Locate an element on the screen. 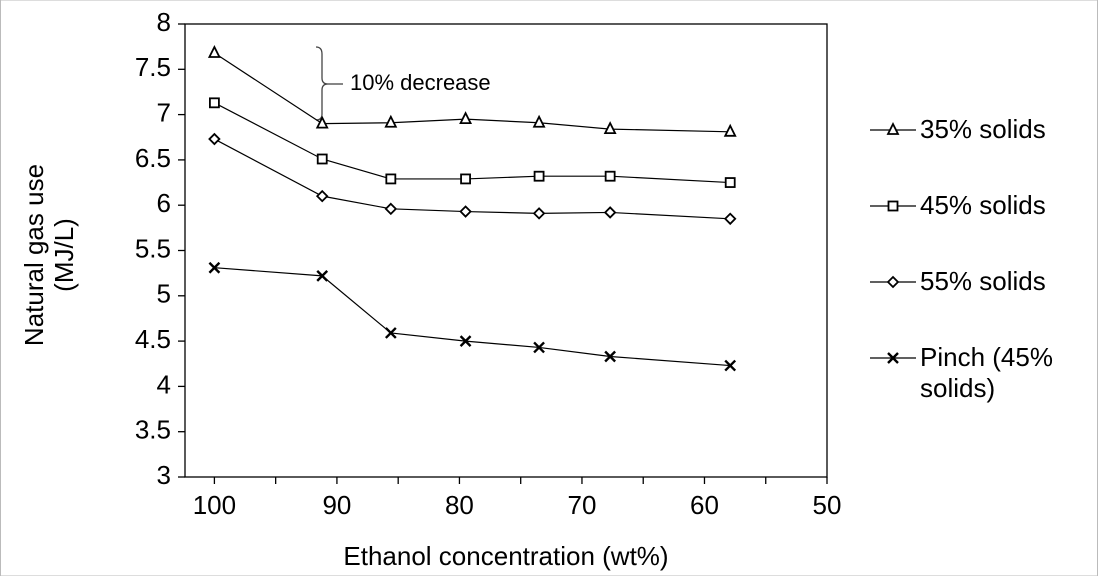 This screenshot has width=1098, height=576. y-axis-label-box: Natural gas use (MJ/L) is located at coordinates (49, 255).